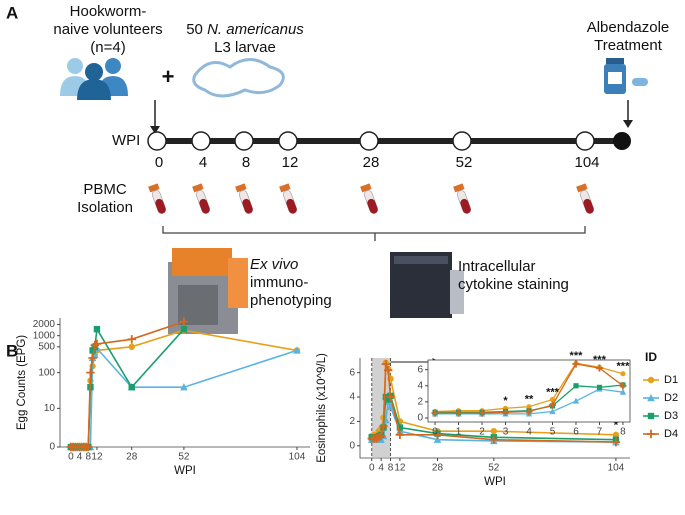 The image size is (685, 515). I want to click on ics-line: Intracellular, so click(497, 266).